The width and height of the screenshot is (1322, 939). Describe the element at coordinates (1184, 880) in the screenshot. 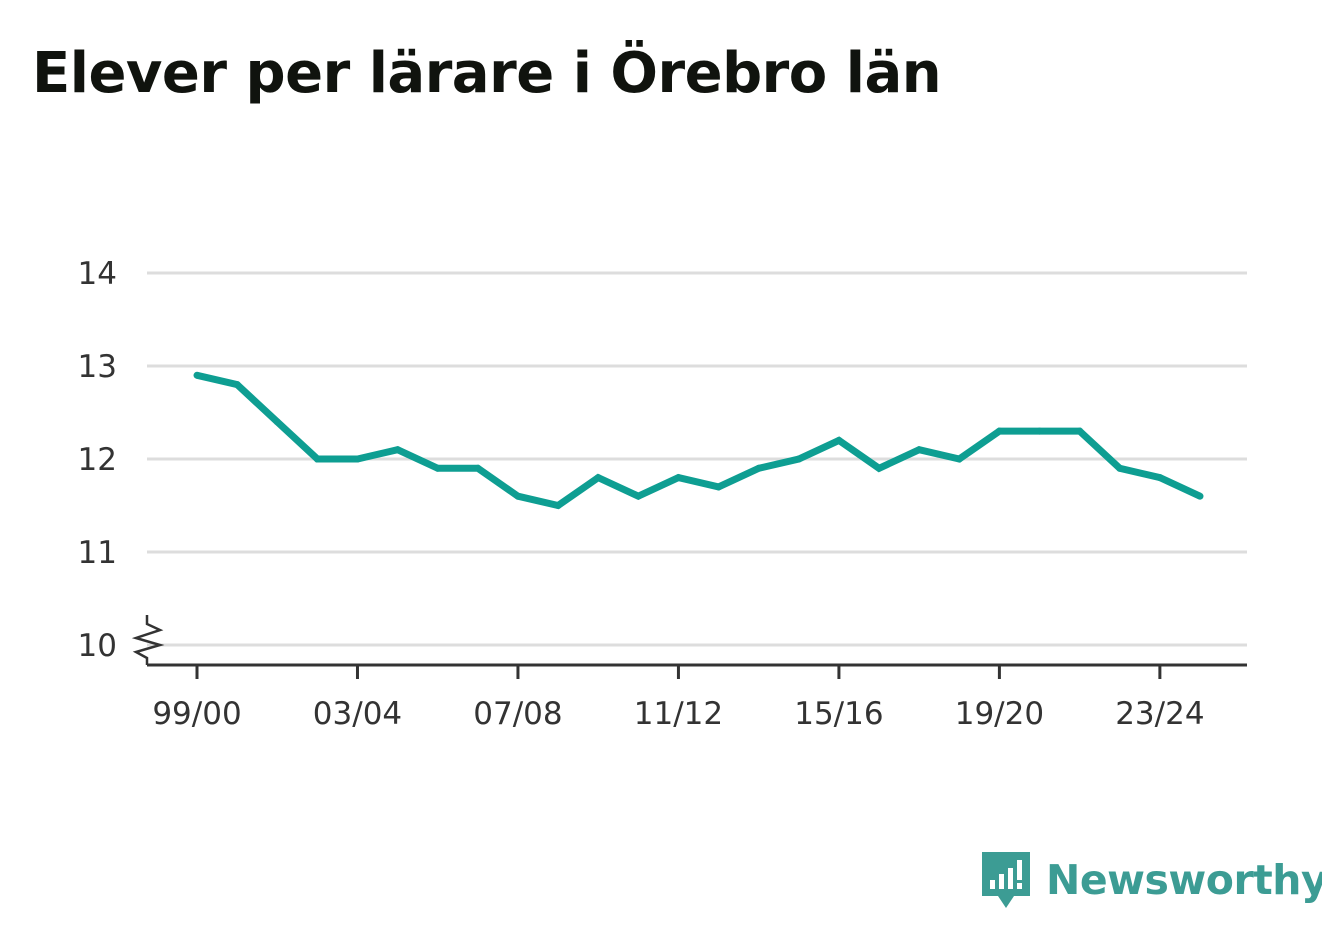

I see `brand-name: Newsworthy` at that location.